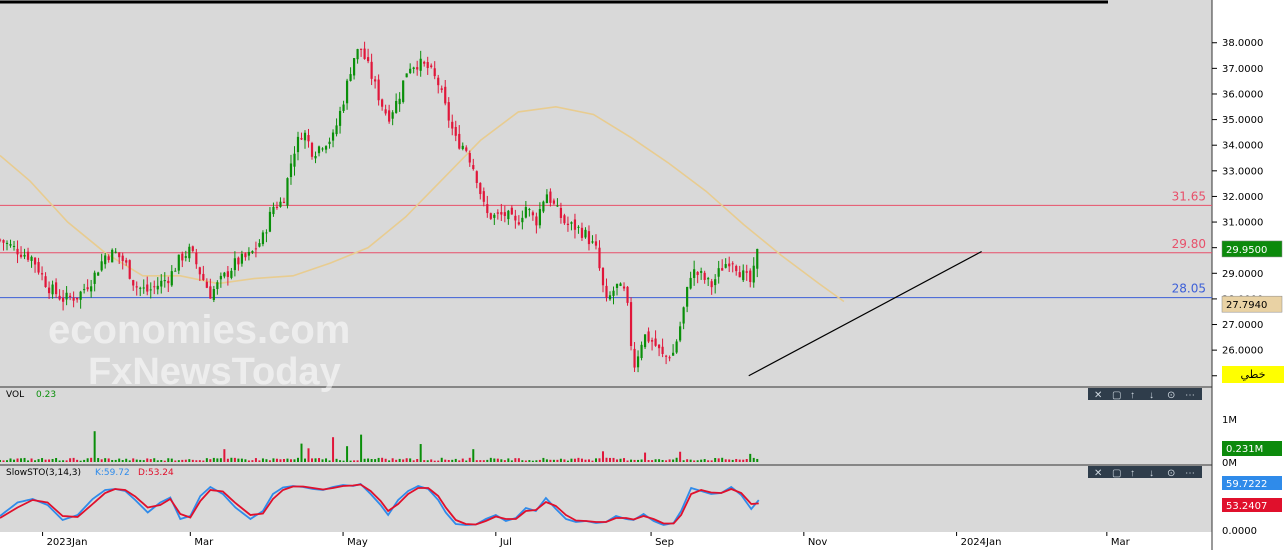  Describe the element at coordinates (1253, 374) in the screenshot. I see `language-badge: خطي` at that location.